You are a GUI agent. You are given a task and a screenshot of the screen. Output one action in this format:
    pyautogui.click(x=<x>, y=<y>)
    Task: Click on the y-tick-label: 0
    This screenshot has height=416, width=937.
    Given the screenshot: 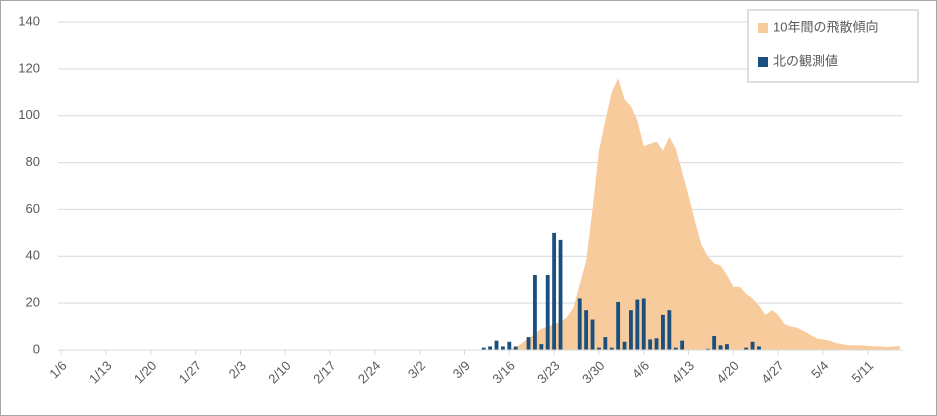 What is the action you would take?
    pyautogui.click(x=36, y=348)
    